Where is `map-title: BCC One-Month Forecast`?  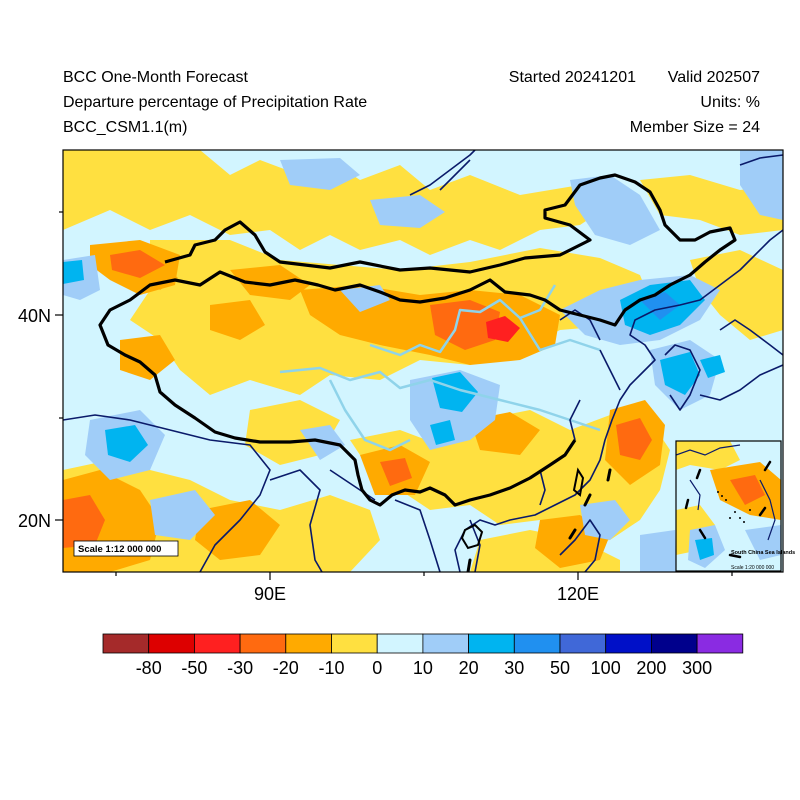 map-title: BCC One-Month Forecast is located at coordinates (155, 77).